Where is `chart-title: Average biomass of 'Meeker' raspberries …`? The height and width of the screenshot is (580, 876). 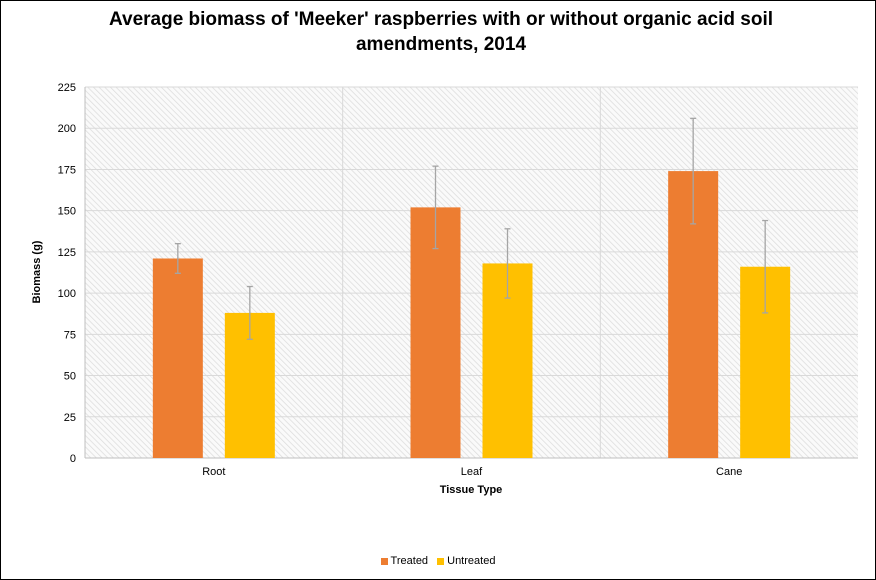
chart-title: Average biomass of 'Meeker' raspberries … is located at coordinates (441, 32).